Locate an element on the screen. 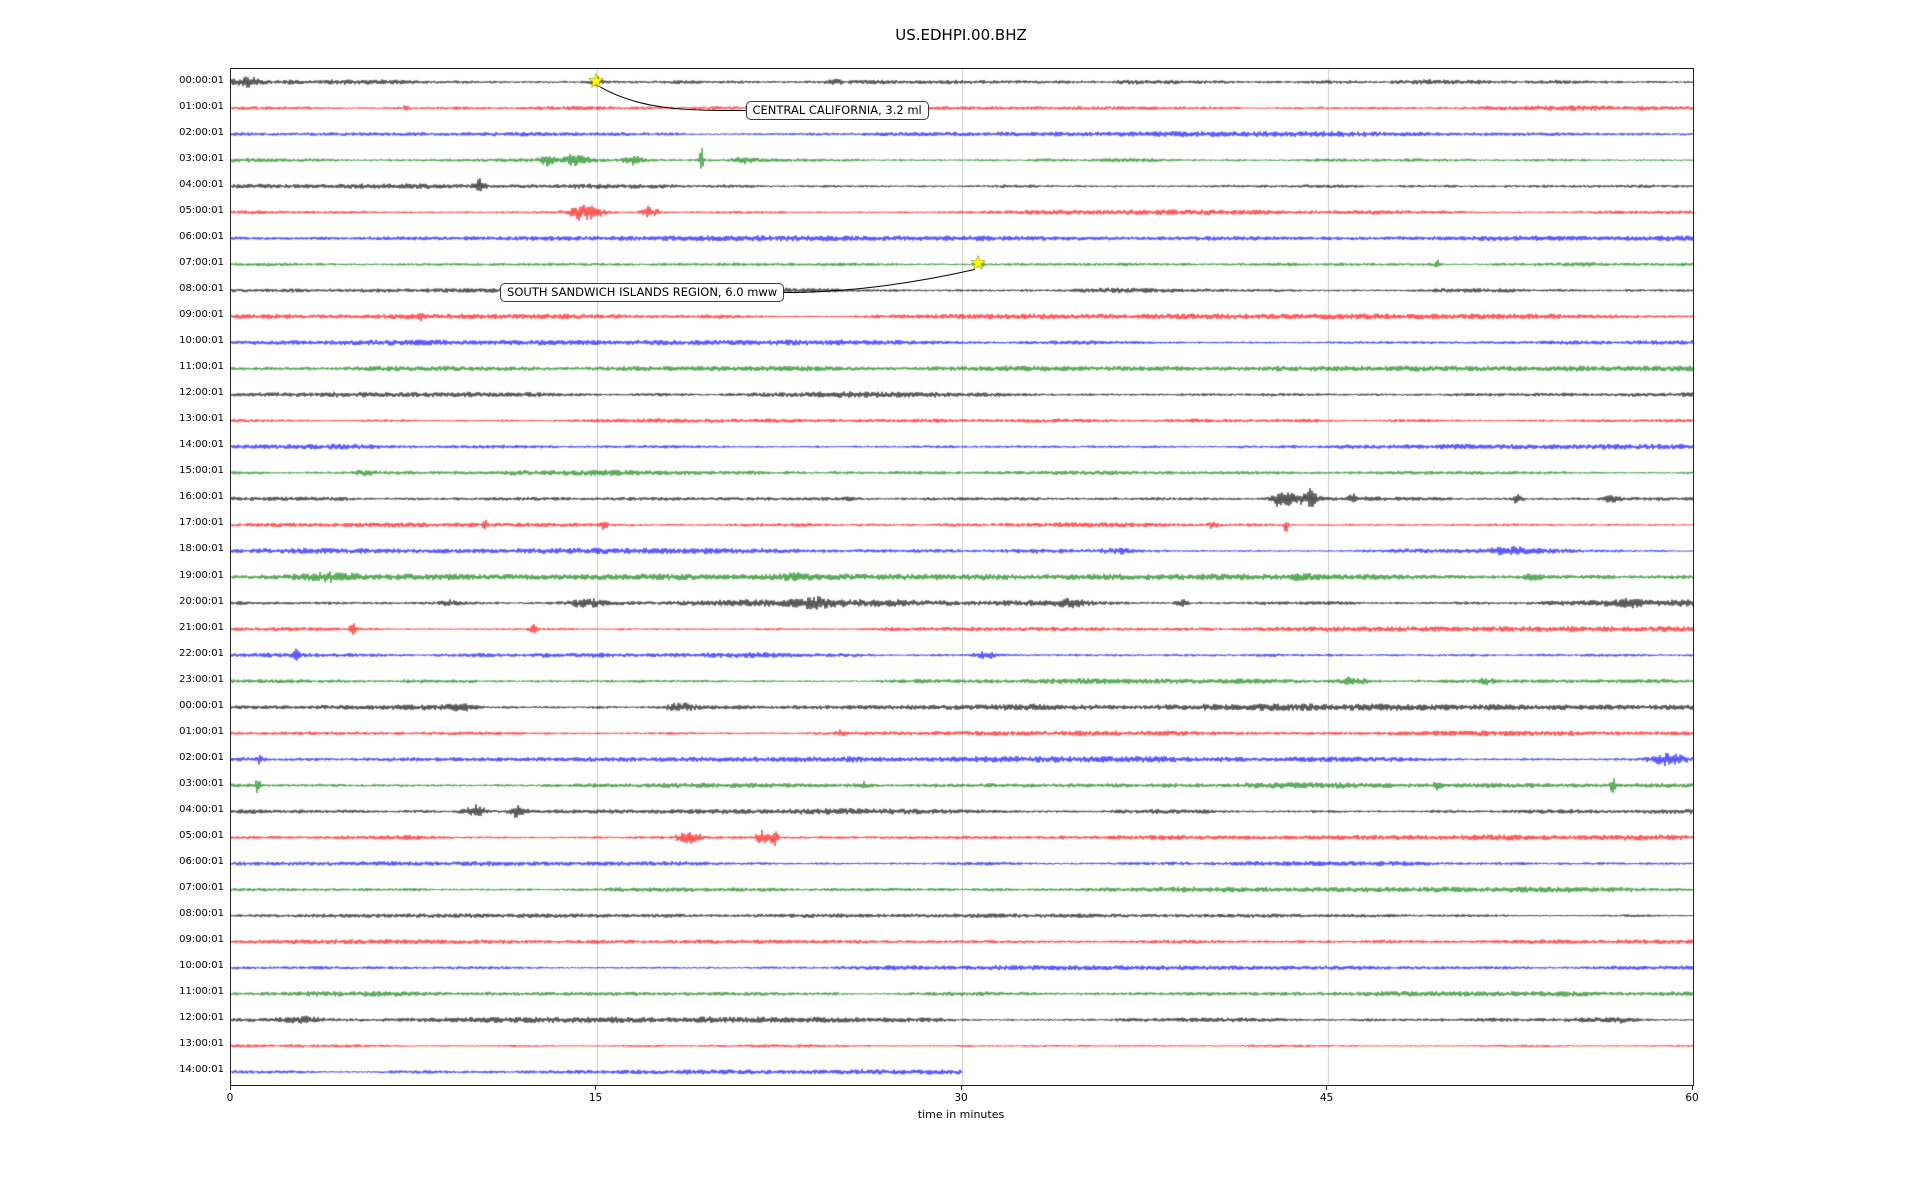 This screenshot has height=1200, width=1920. row-time-label: 18:00:01 is located at coordinates (201, 549).